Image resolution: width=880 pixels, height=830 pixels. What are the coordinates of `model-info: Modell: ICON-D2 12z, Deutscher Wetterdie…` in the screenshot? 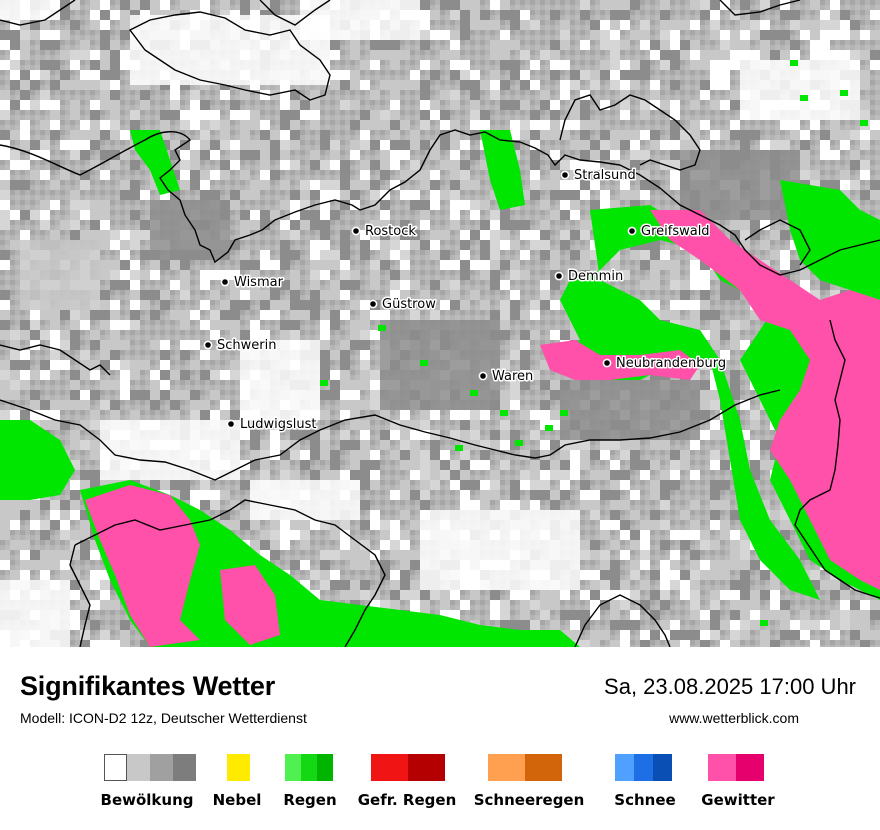 It's located at (163, 718).